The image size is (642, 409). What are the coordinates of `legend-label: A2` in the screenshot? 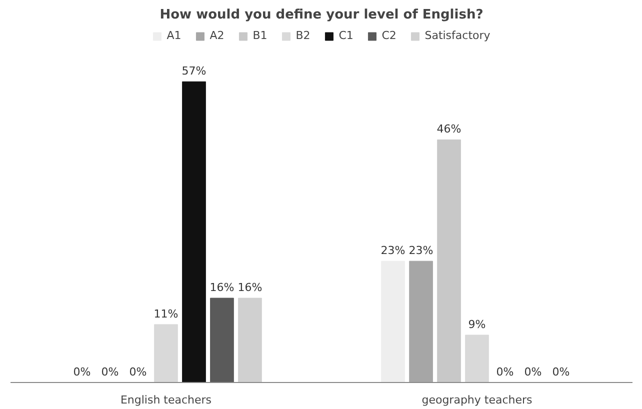 It's located at (218, 35).